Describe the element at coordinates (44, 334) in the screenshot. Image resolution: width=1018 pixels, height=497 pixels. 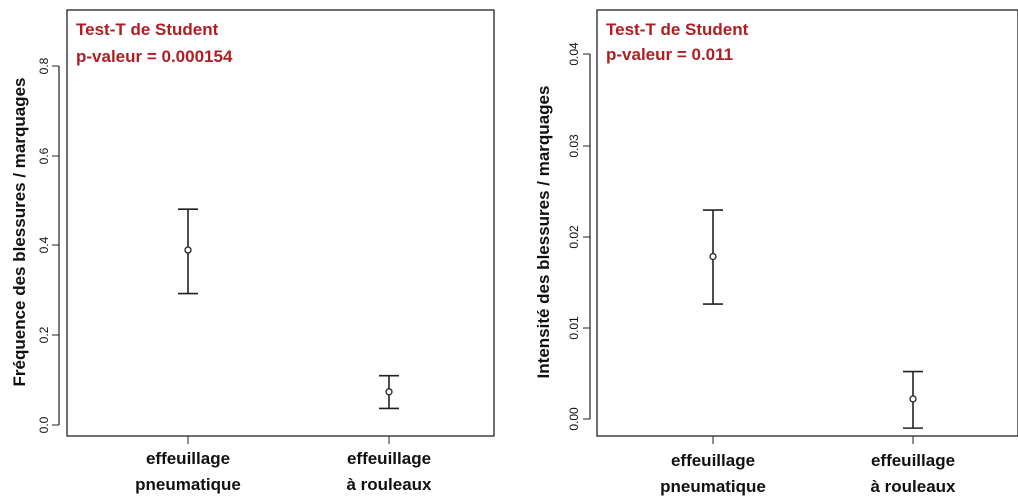
I see `y-tick-label: 0.2` at that location.